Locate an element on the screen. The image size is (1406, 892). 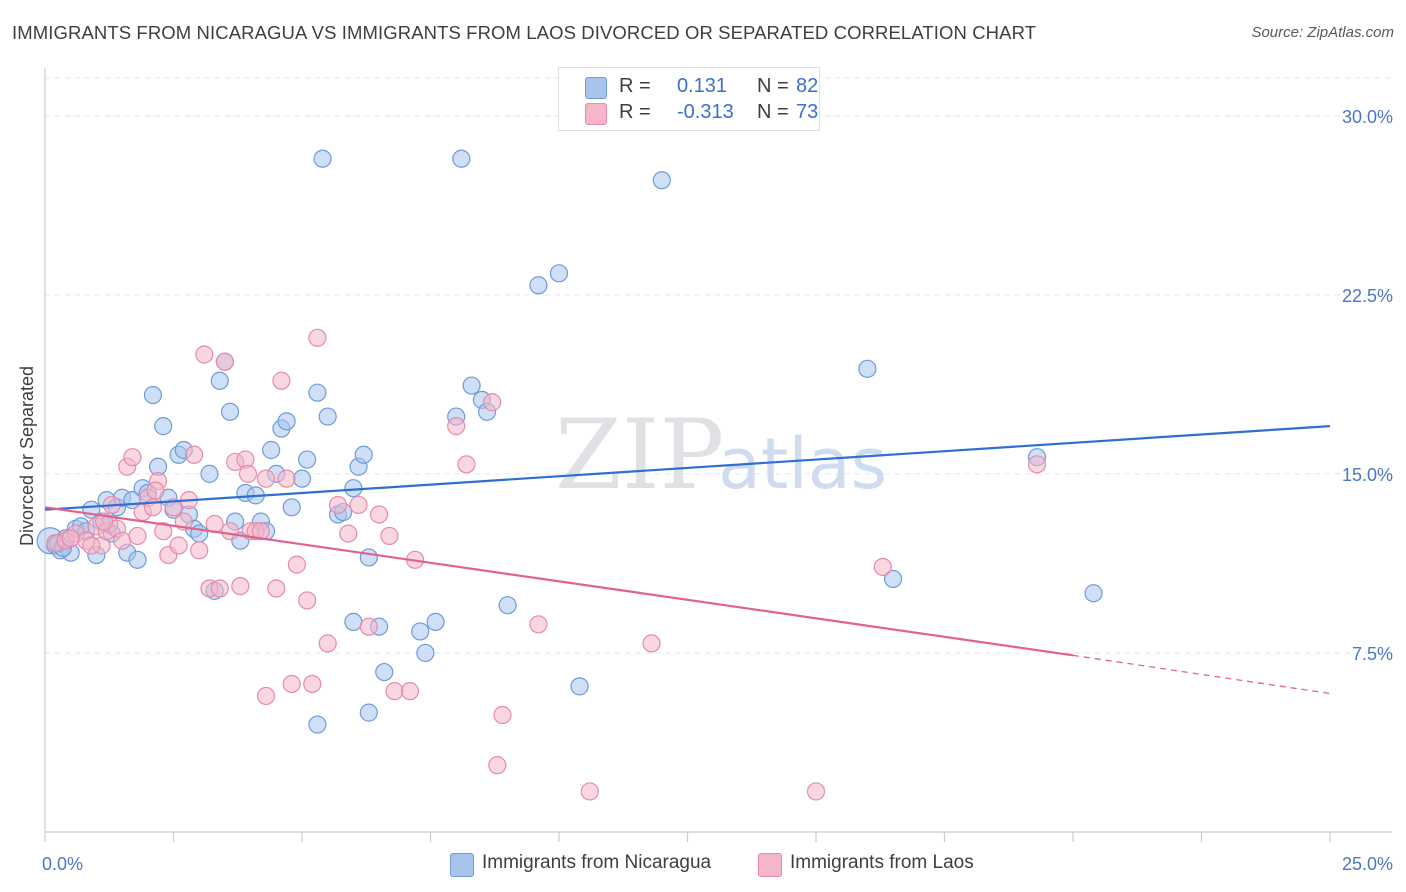
legend-r-value: -0.313 is located at coordinates (705, 112).